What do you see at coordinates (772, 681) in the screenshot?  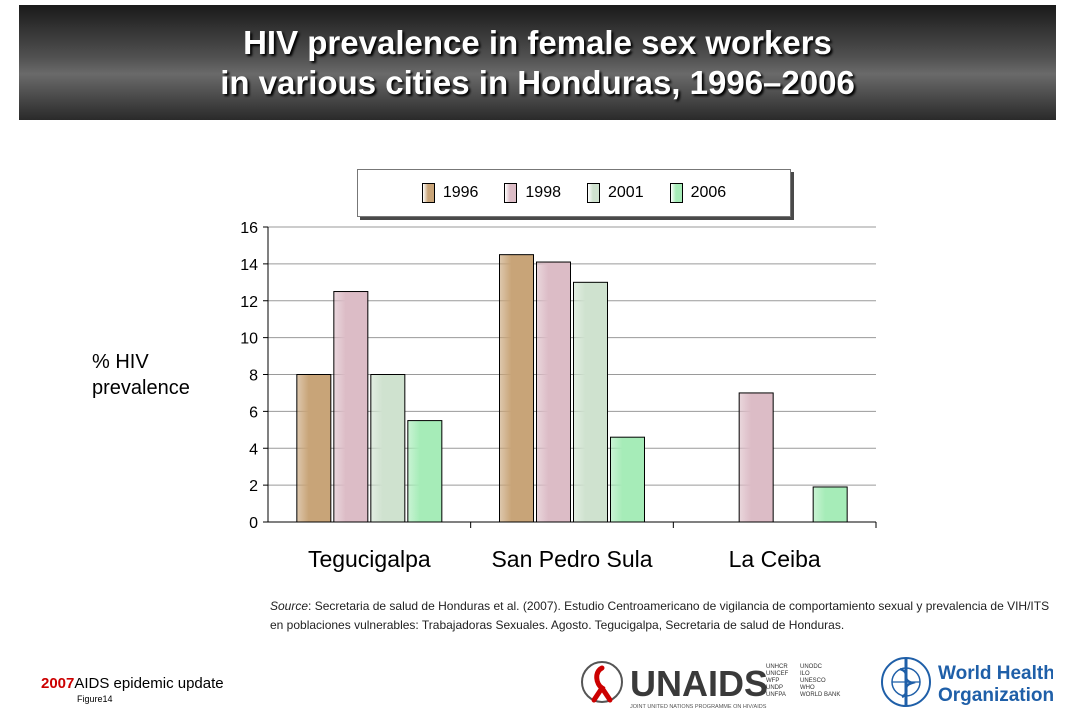 I see `cosponsor-label: WFP` at bounding box center [772, 681].